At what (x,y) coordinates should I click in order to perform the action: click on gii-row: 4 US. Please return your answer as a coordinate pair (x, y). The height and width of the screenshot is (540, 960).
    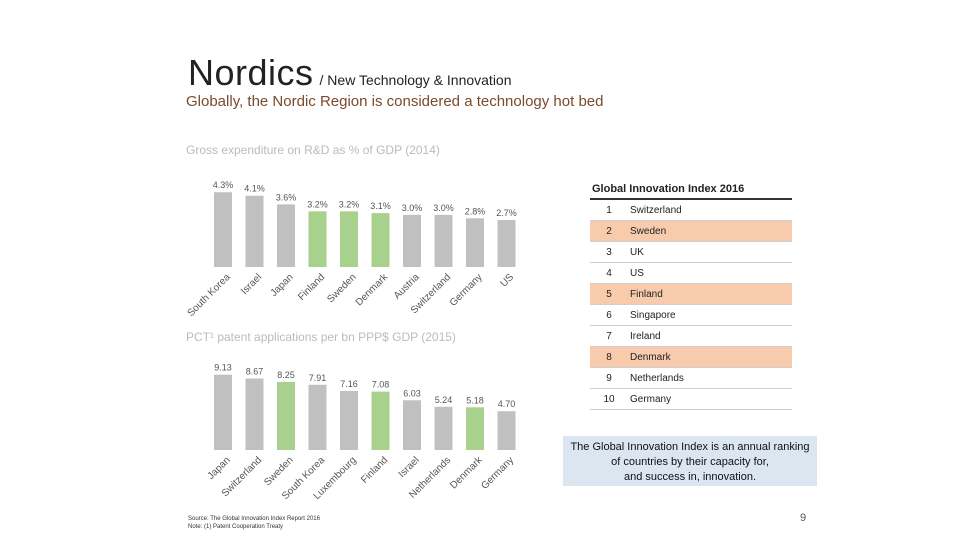
    Looking at the image, I should click on (691, 273).